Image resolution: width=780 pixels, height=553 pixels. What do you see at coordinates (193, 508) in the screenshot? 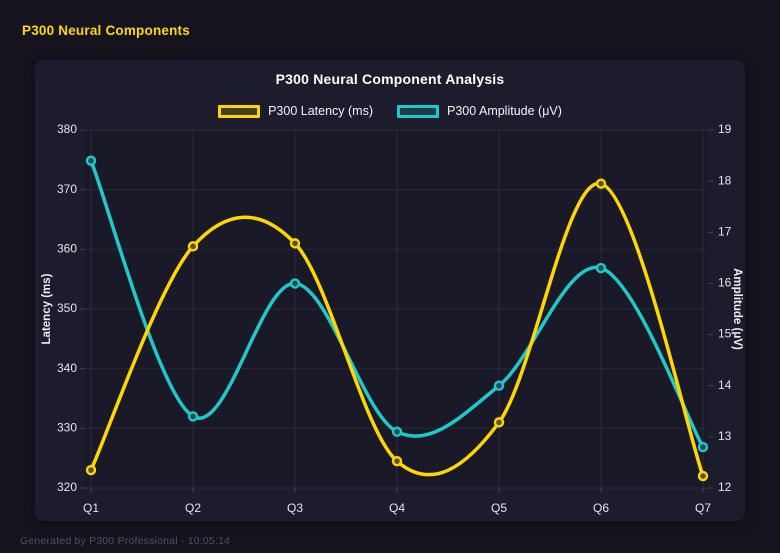
I see `svg-text: Q2` at bounding box center [193, 508].